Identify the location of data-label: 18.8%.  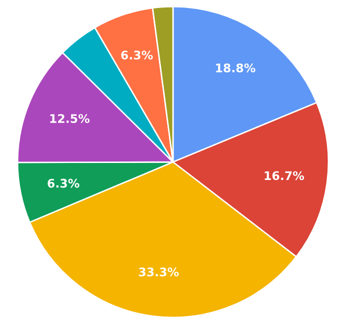
(236, 67).